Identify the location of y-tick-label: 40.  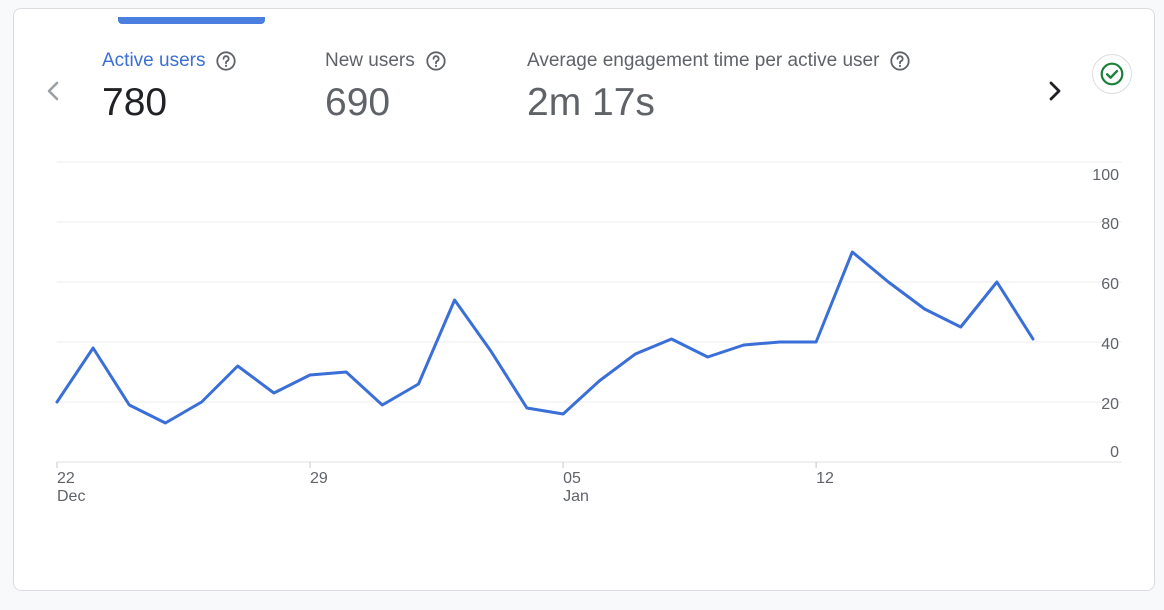
(1110, 344).